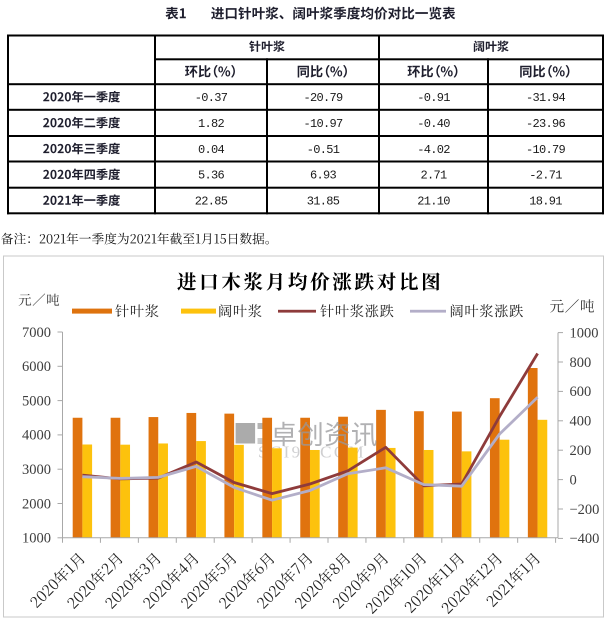 Image resolution: width=610 pixels, height=624 pixels. Describe the element at coordinates (323, 124) in the screenshot. I see `svg-text: -10.97` at that location.